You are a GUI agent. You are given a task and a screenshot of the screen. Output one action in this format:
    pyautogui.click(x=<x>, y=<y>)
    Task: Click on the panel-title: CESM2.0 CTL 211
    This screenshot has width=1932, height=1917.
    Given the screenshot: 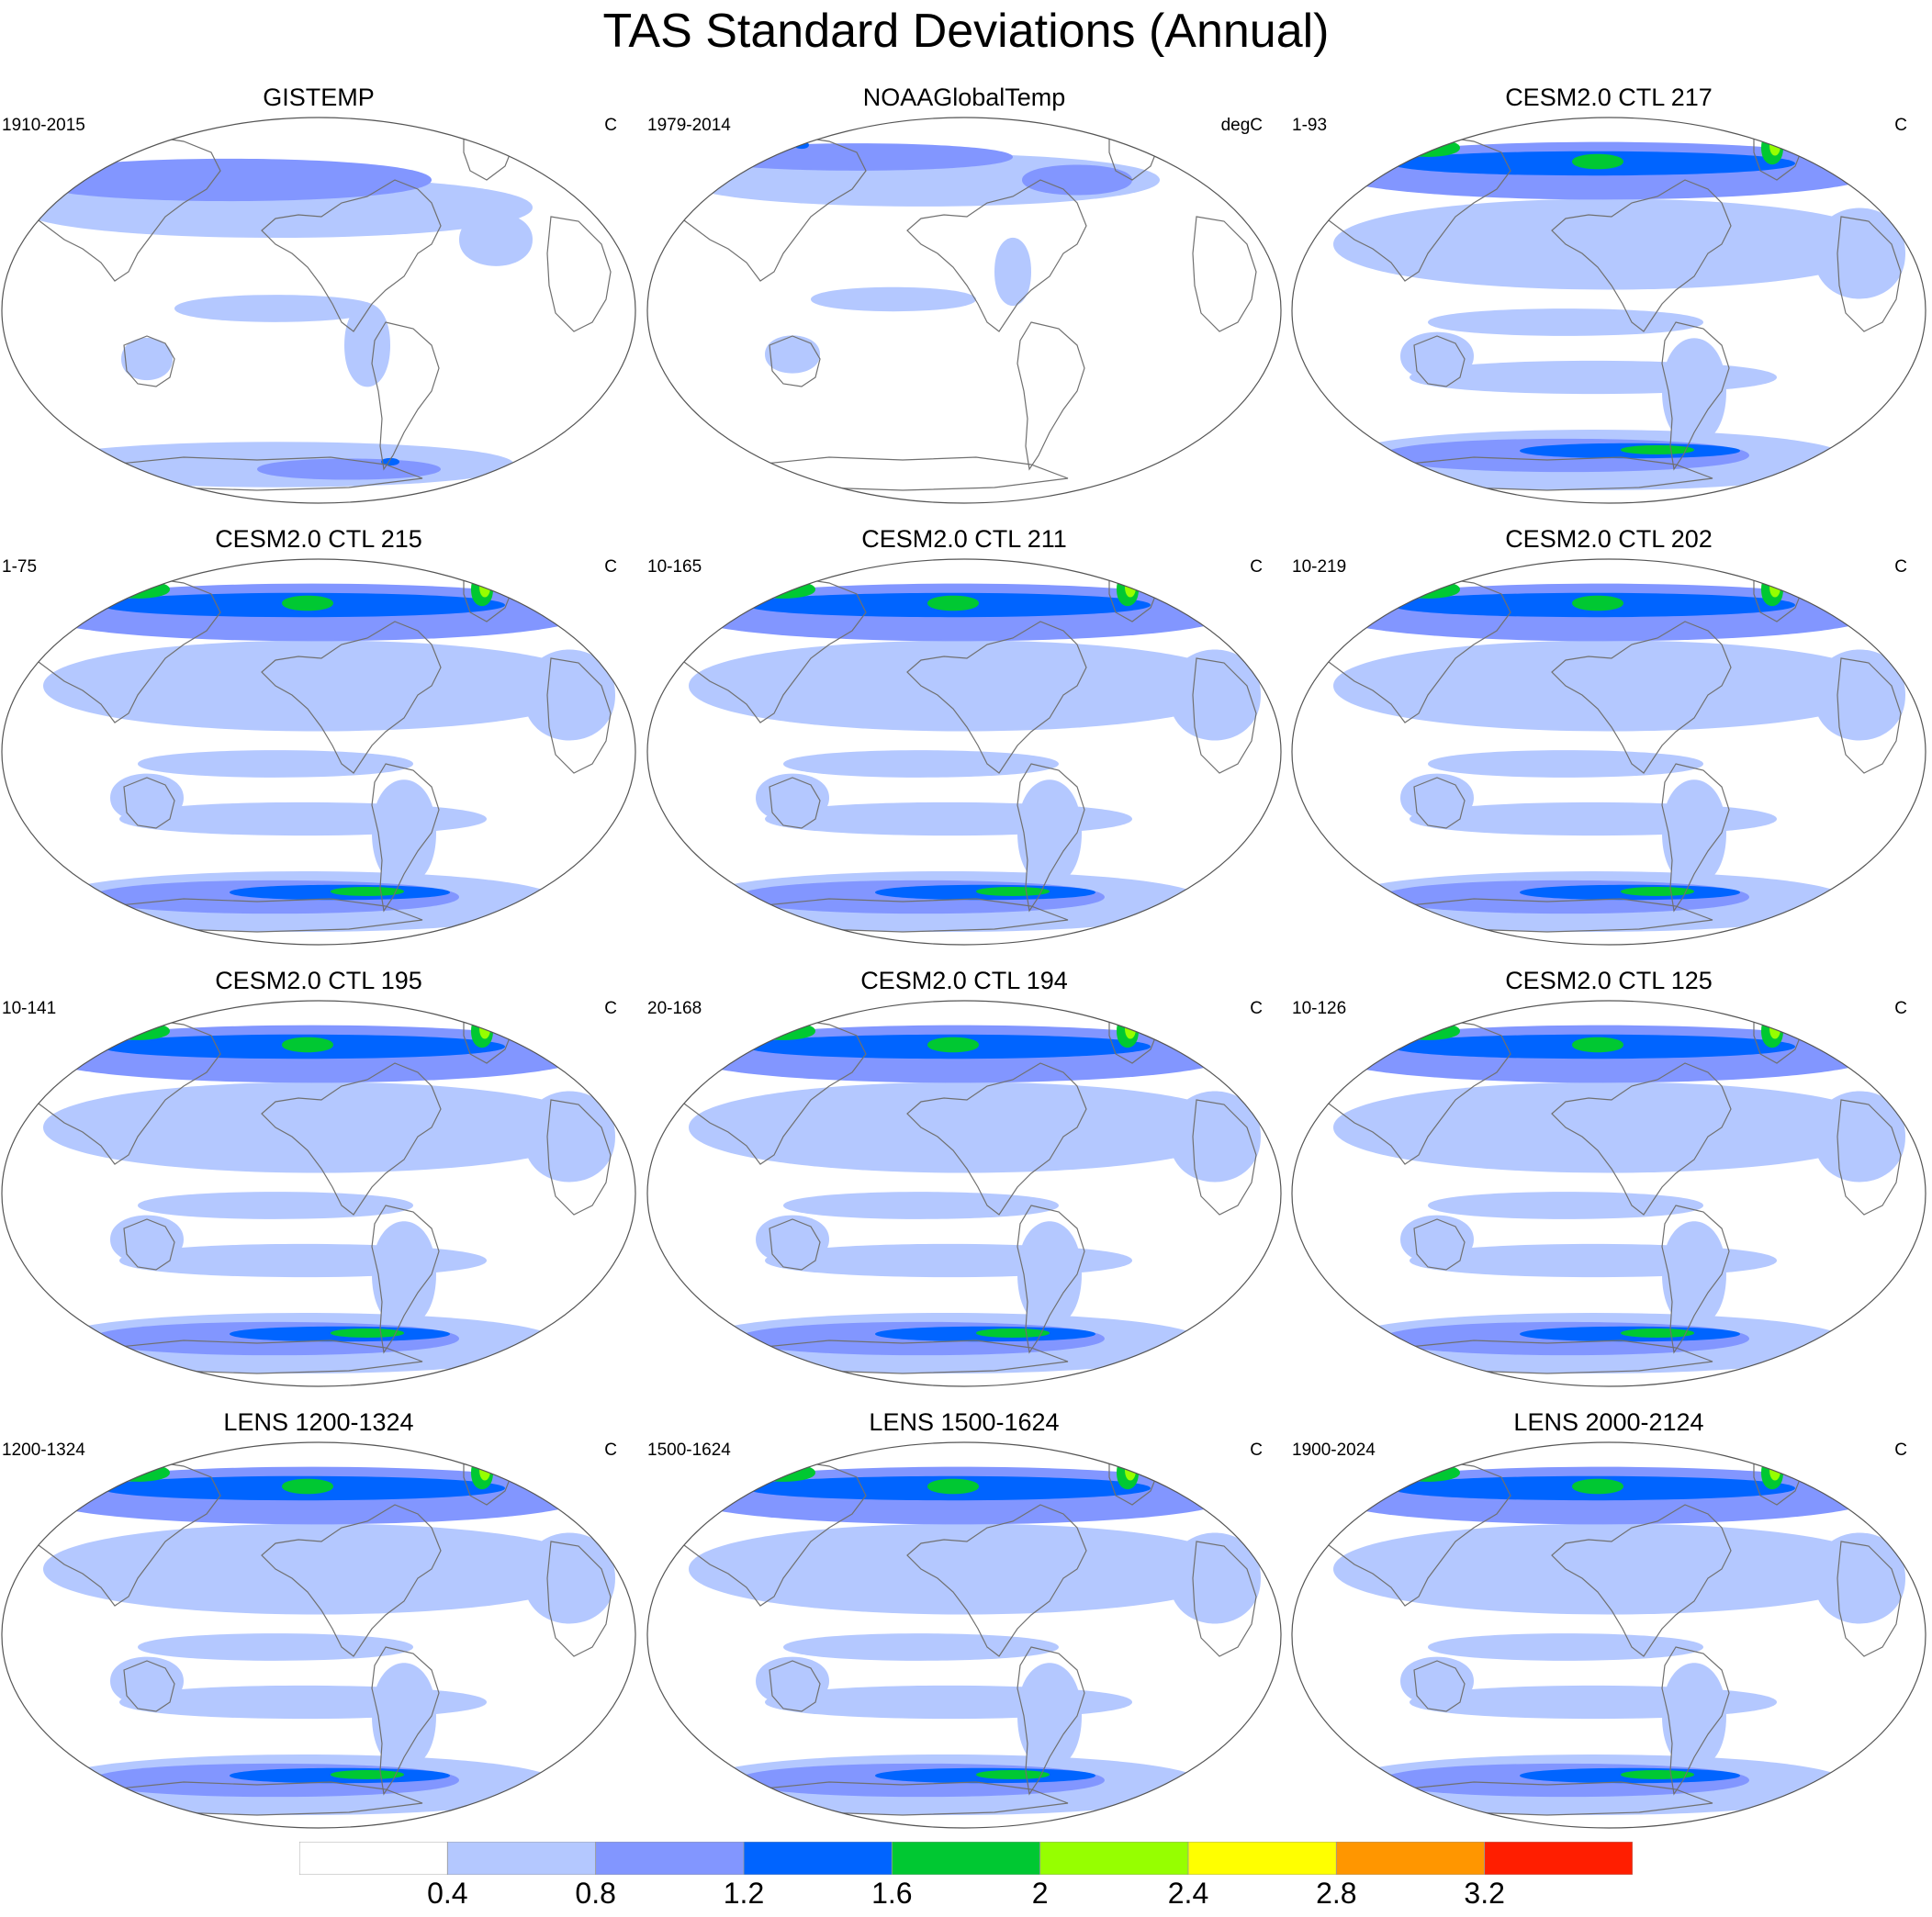 What is the action you would take?
    pyautogui.click(x=964, y=539)
    